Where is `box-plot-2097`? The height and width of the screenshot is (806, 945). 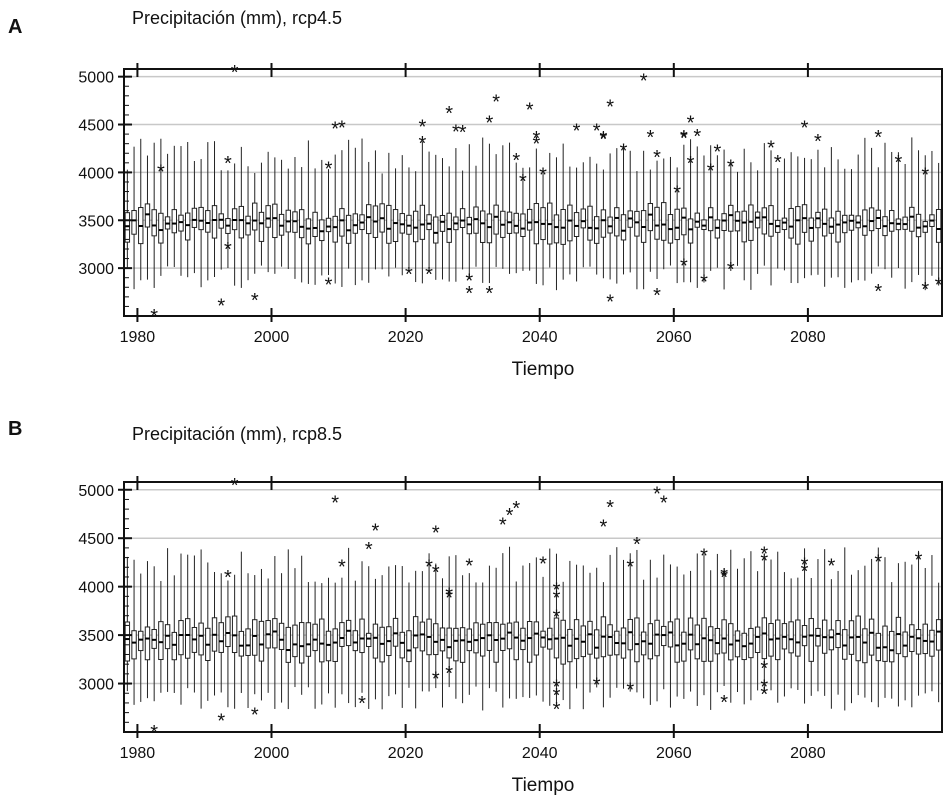
box-plot-2097 is located at coordinates (925, 630).